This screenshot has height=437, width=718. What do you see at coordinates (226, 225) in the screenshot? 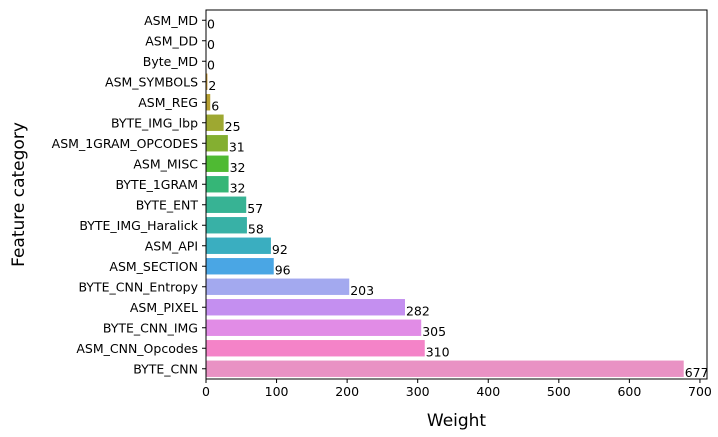
I see `bar-byte-img-haralick` at bounding box center [226, 225].